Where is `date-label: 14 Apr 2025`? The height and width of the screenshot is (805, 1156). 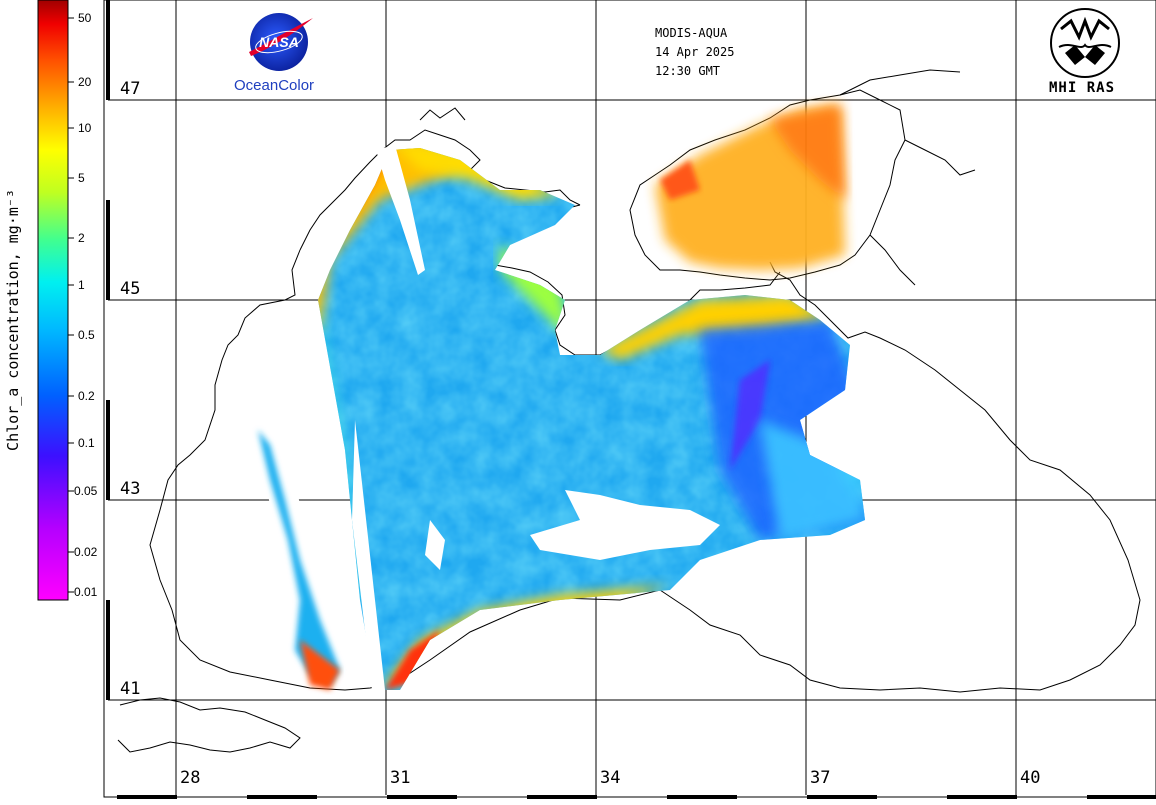
date-label: 14 Apr 2025 is located at coordinates (695, 52).